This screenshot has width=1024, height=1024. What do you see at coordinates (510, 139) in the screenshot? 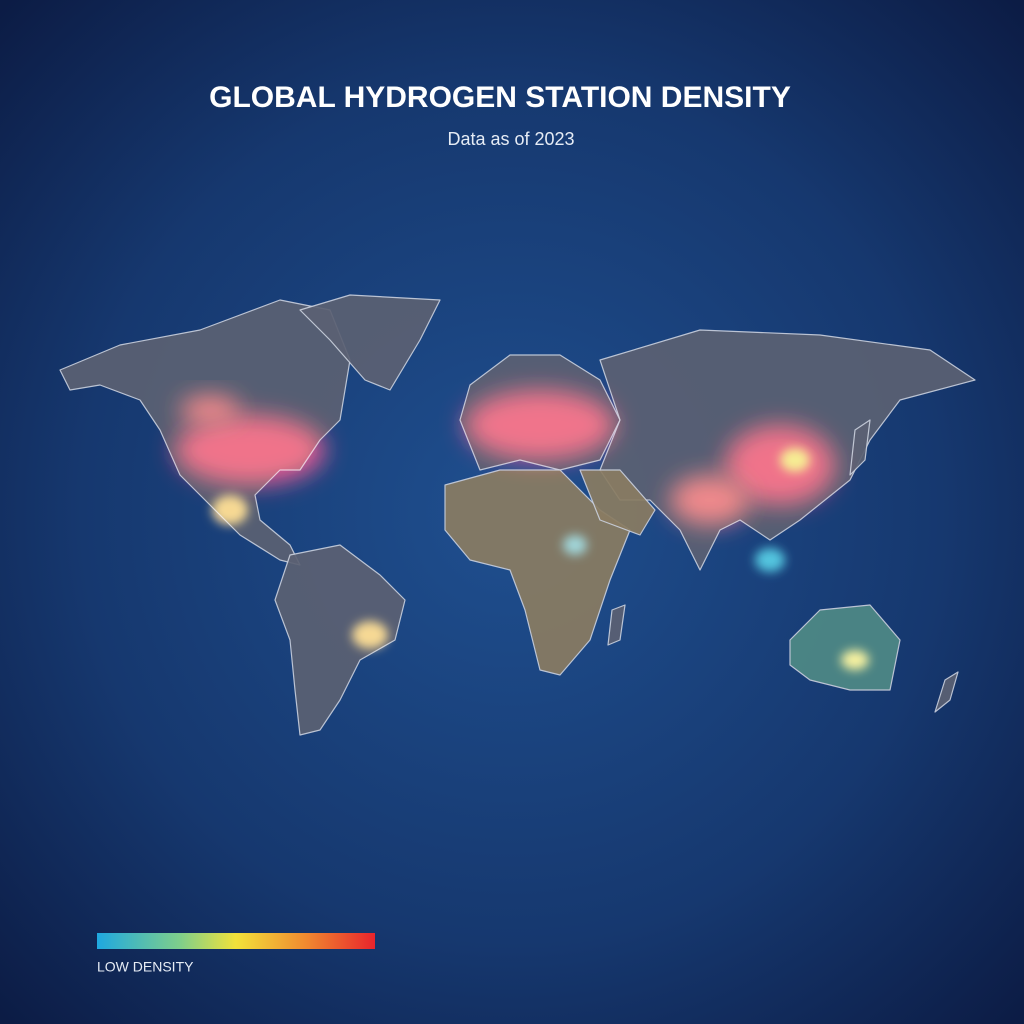
I see `map-subtitle: Data as of 2023` at bounding box center [510, 139].